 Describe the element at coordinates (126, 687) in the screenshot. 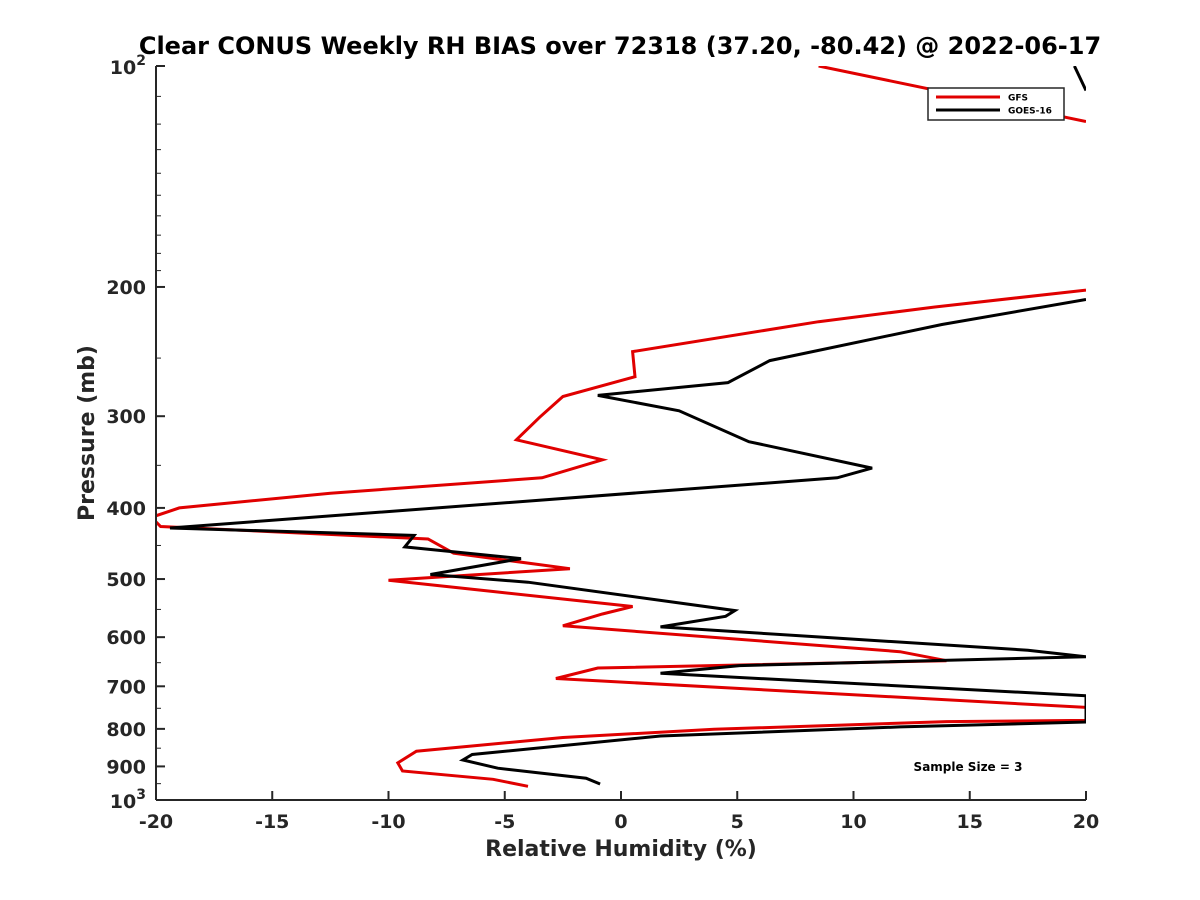

I see `y-tick-label: 700` at that location.